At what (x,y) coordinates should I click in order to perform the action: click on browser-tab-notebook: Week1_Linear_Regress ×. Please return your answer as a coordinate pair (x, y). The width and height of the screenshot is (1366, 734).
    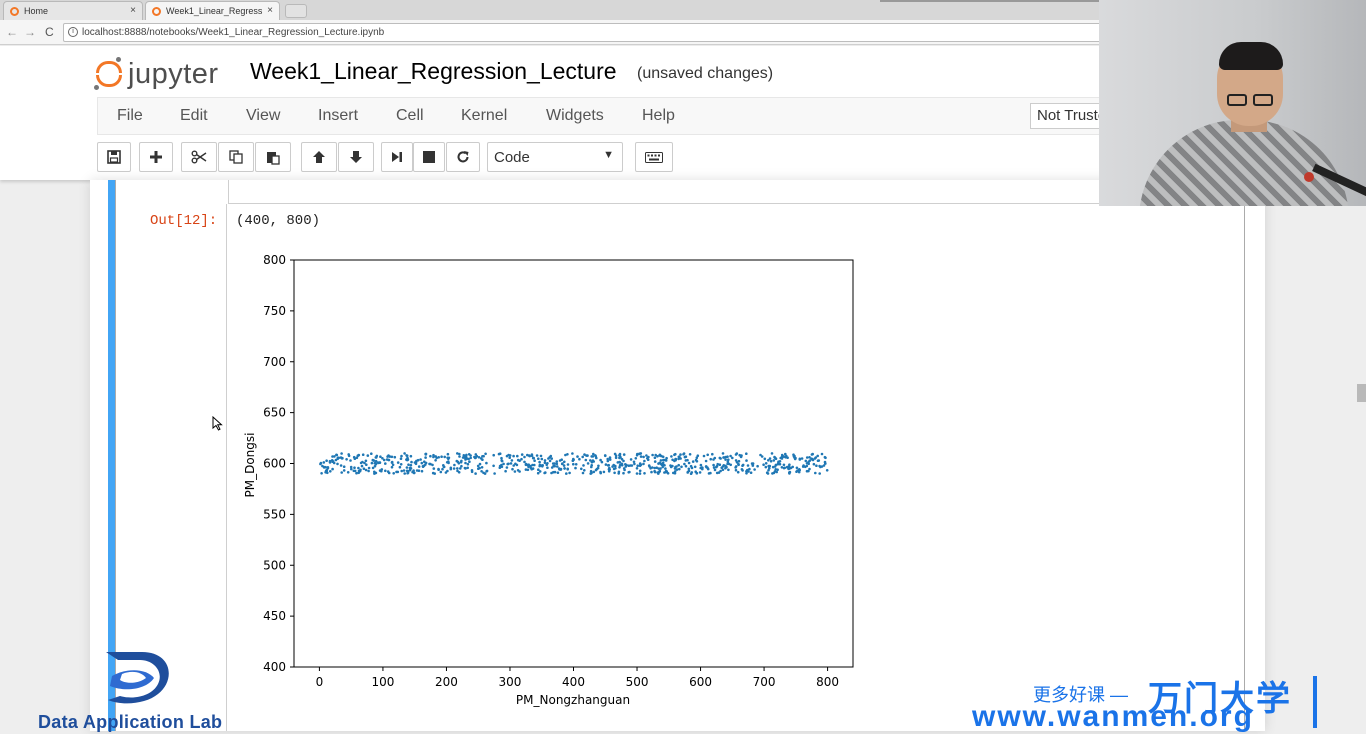
    Looking at the image, I should click on (212, 10).